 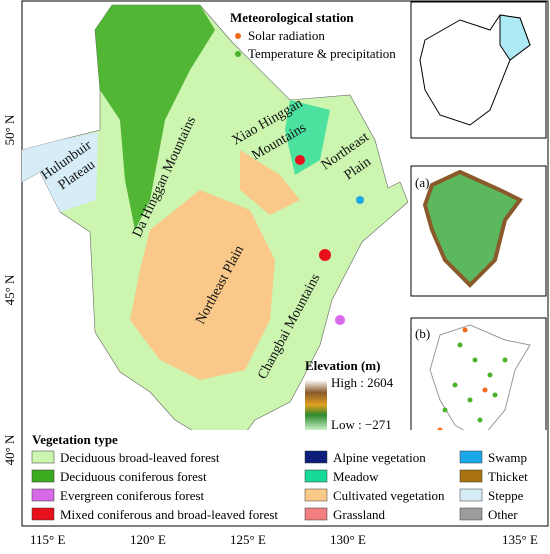 What do you see at coordinates (140, 457) in the screenshot?
I see `legend-label: Deciduous broad-leaved forest` at bounding box center [140, 457].